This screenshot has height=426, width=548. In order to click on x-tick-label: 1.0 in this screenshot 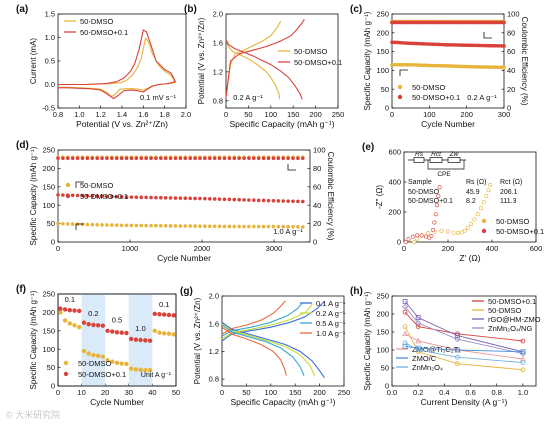, I will do `click(79, 114)`.